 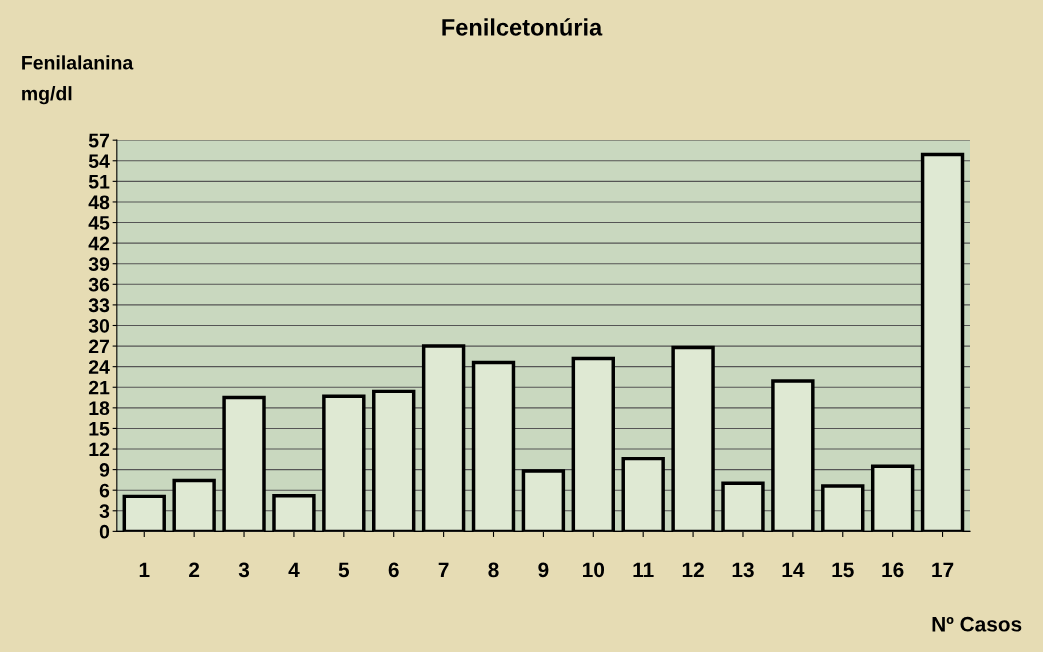 I want to click on y-tick-label: 54, so click(x=99, y=161).